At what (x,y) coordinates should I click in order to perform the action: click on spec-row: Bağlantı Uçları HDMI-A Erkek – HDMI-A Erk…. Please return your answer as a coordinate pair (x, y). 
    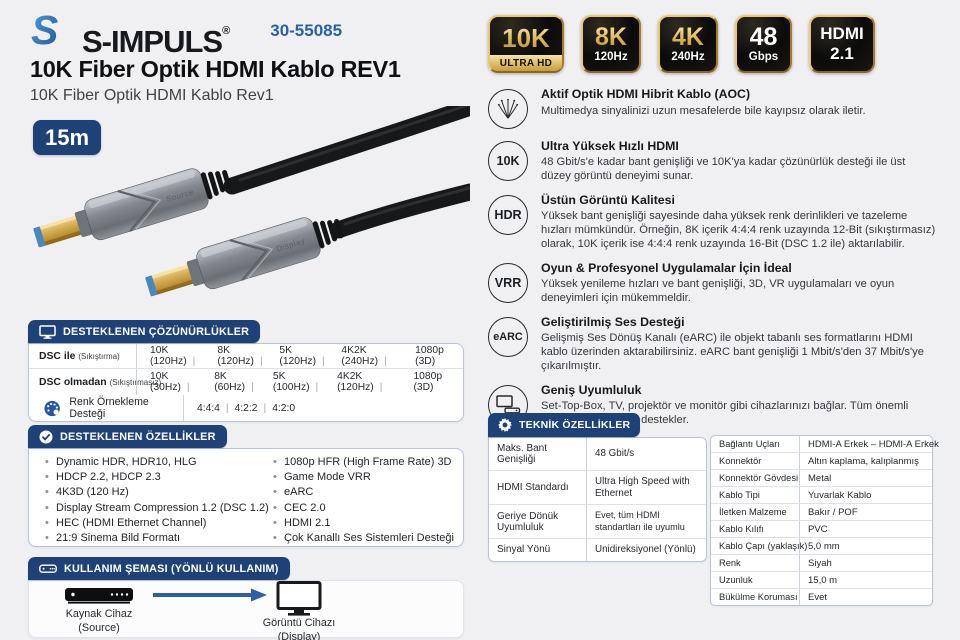
    Looking at the image, I should click on (825, 444).